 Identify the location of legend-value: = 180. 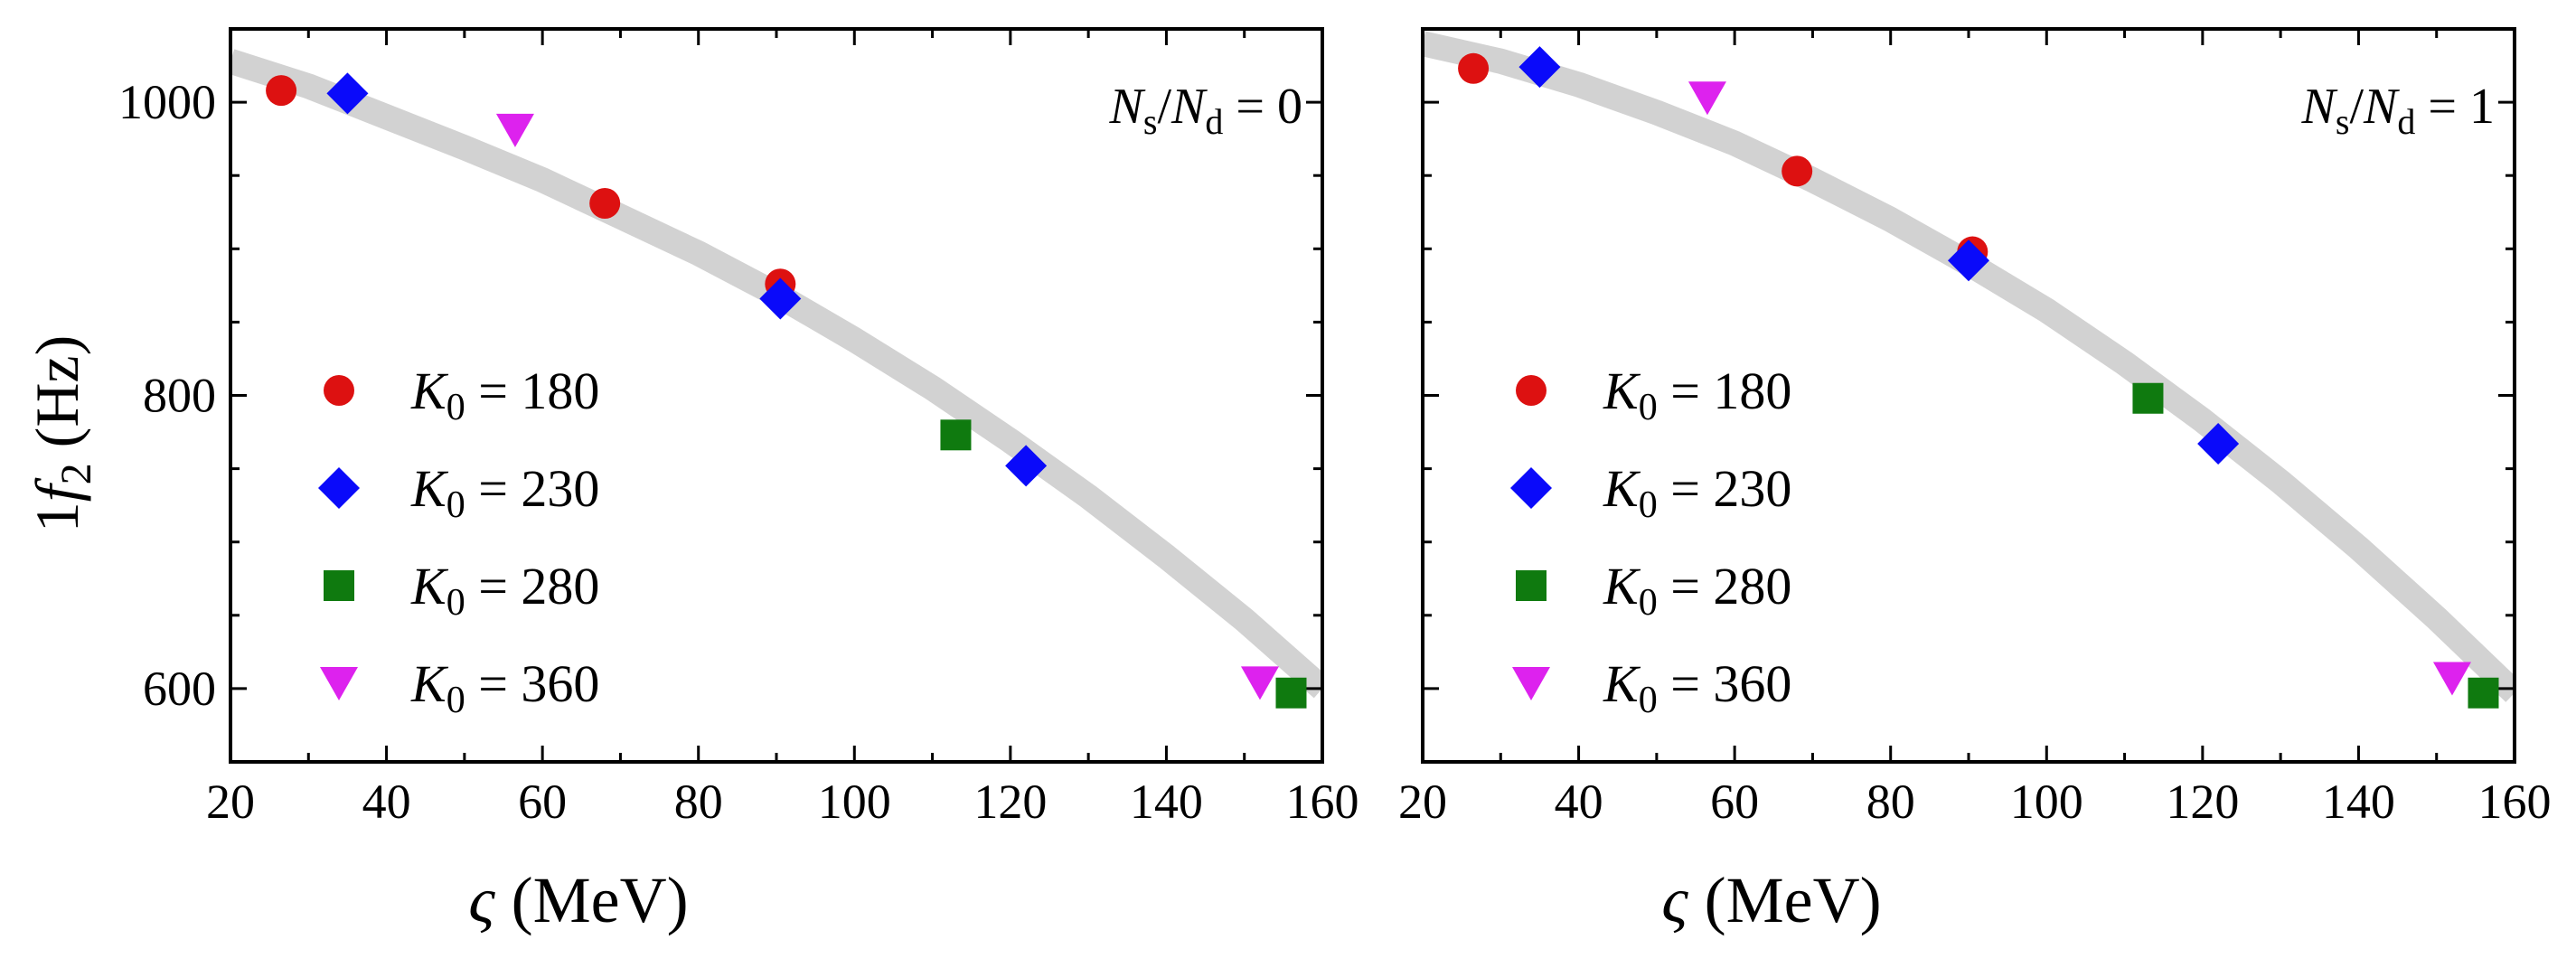
(1725, 391).